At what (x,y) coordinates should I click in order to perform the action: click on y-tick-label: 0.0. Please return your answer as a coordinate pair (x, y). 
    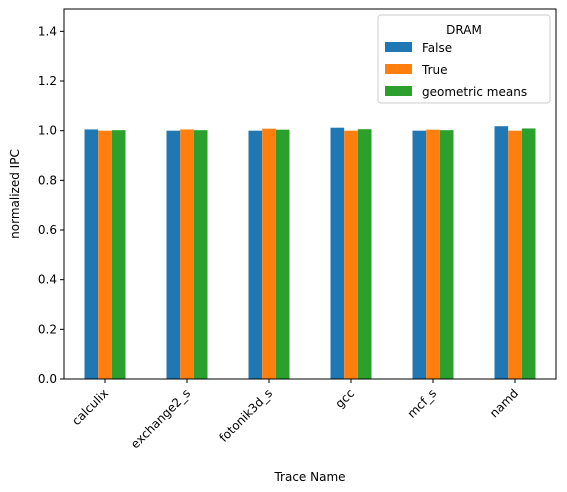
    Looking at the image, I should click on (47, 379).